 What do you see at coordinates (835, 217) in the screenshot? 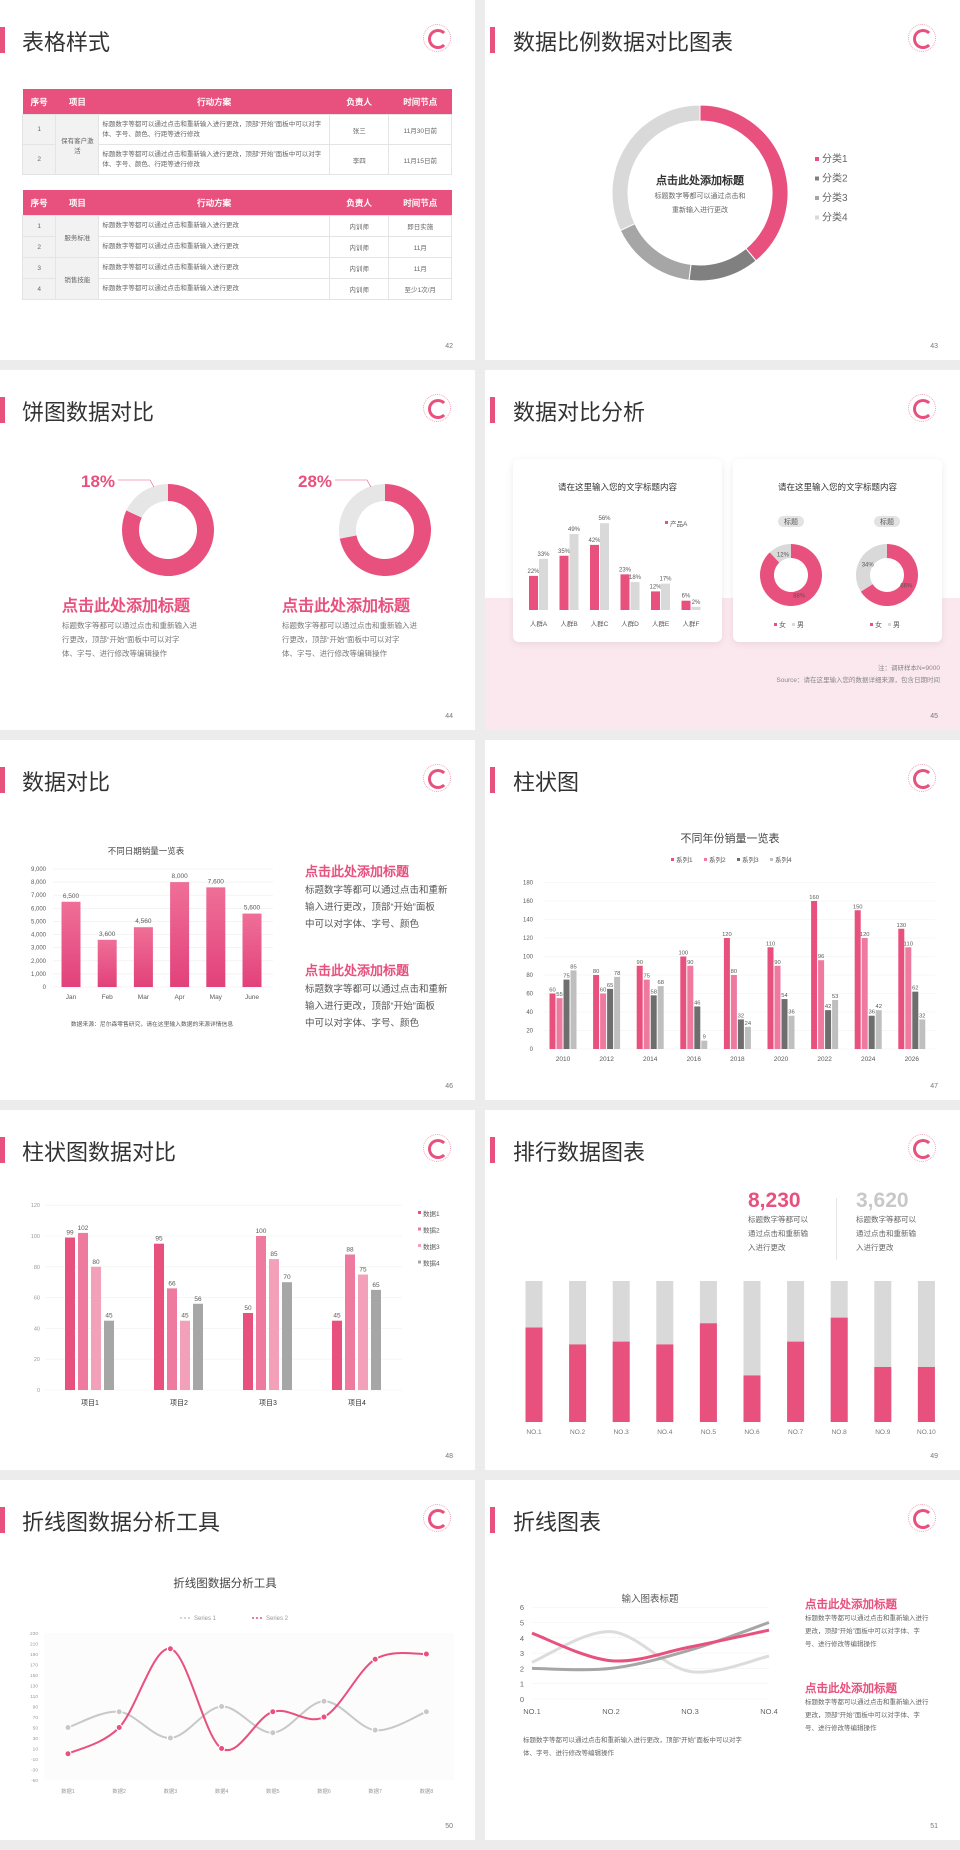
I see `legend-label: 分类4` at bounding box center [835, 217].